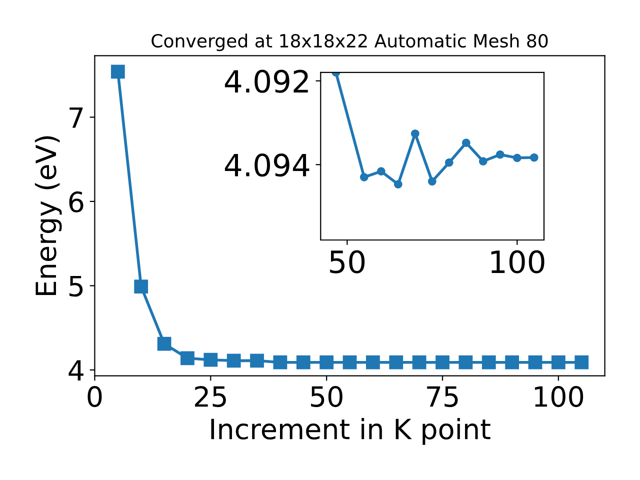  I want to click on y-tick-label: 4.092, so click(266, 81).